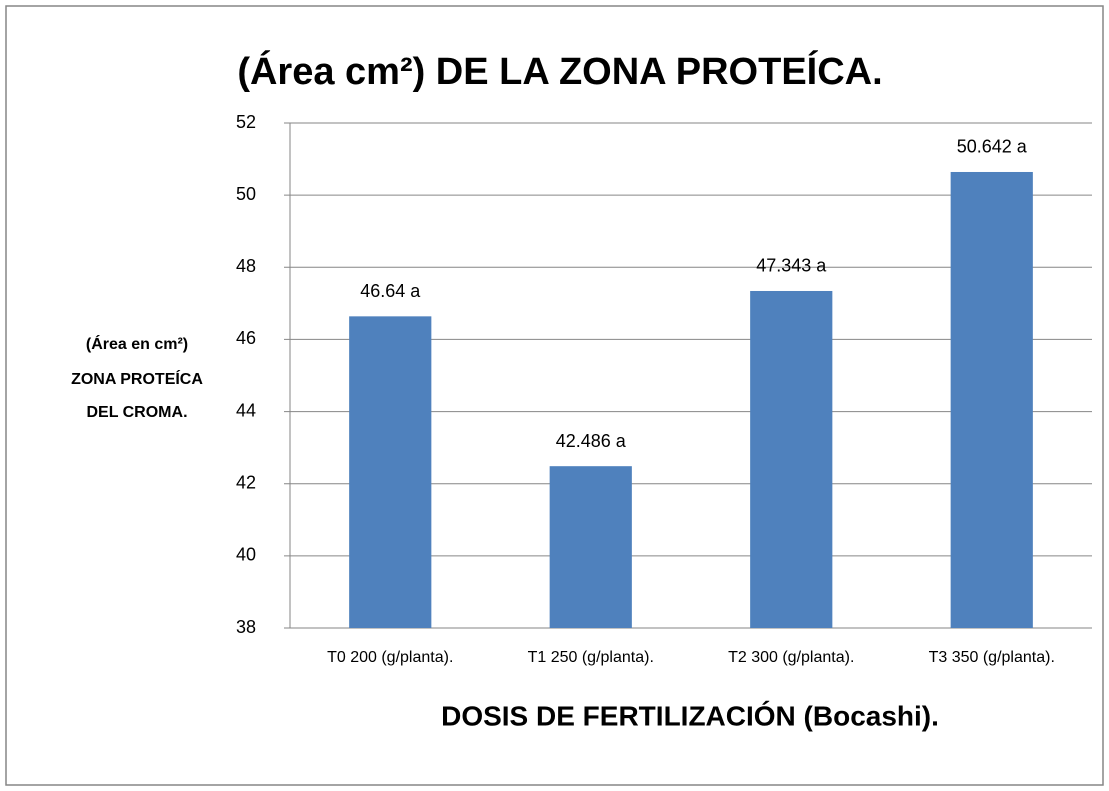 This screenshot has height=791, width=1109. What do you see at coordinates (992, 147) in the screenshot?
I see `data-label: 50.642 a` at bounding box center [992, 147].